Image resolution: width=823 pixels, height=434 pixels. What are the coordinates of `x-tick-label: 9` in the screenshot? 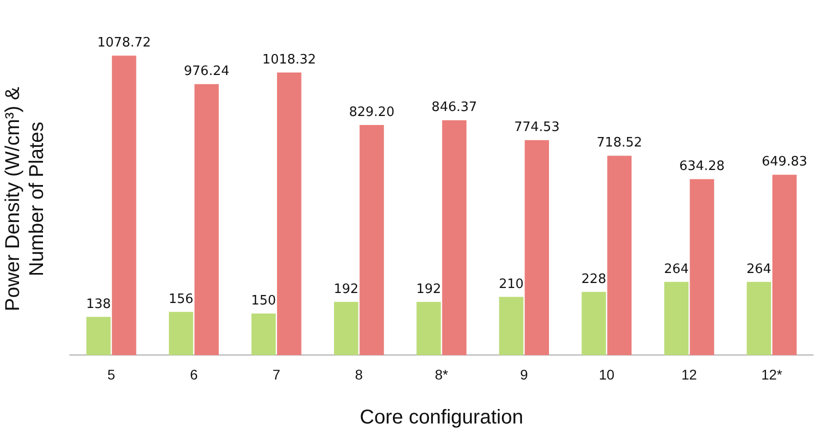 It's located at (524, 374).